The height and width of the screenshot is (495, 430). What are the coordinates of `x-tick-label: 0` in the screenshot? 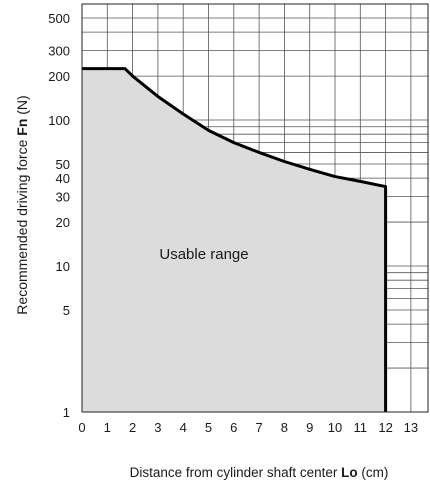 It's located at (81, 427).